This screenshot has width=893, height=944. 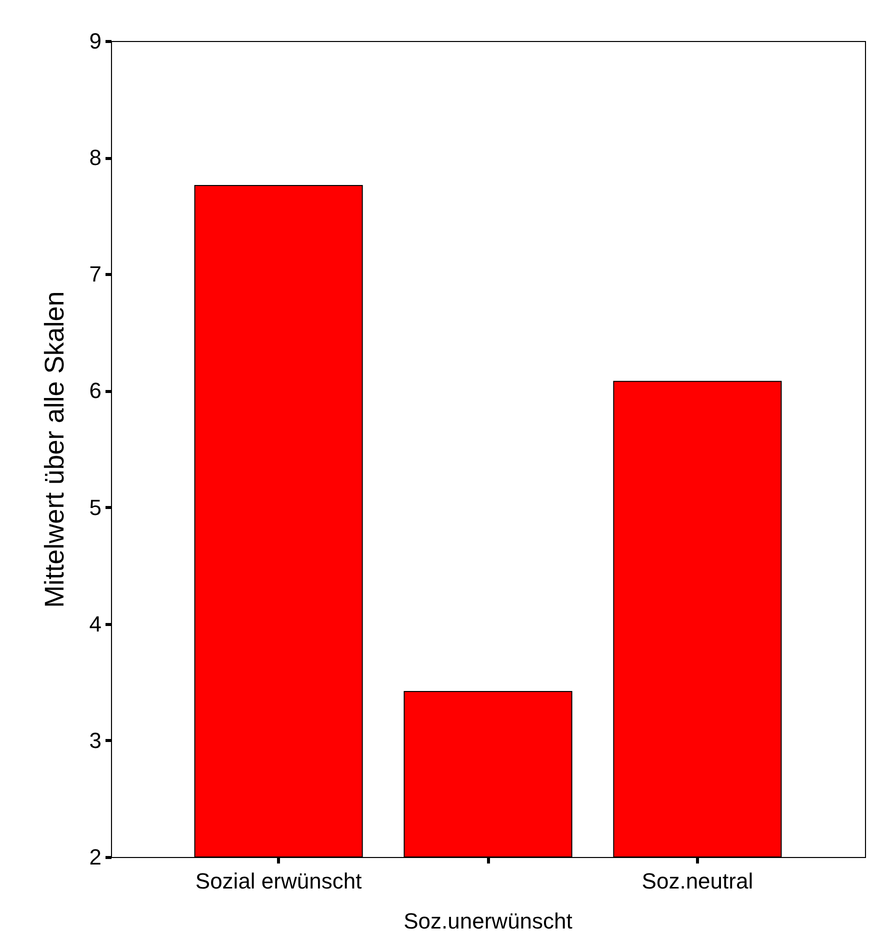 I want to click on y-tick-label: 8, so click(x=95, y=157).